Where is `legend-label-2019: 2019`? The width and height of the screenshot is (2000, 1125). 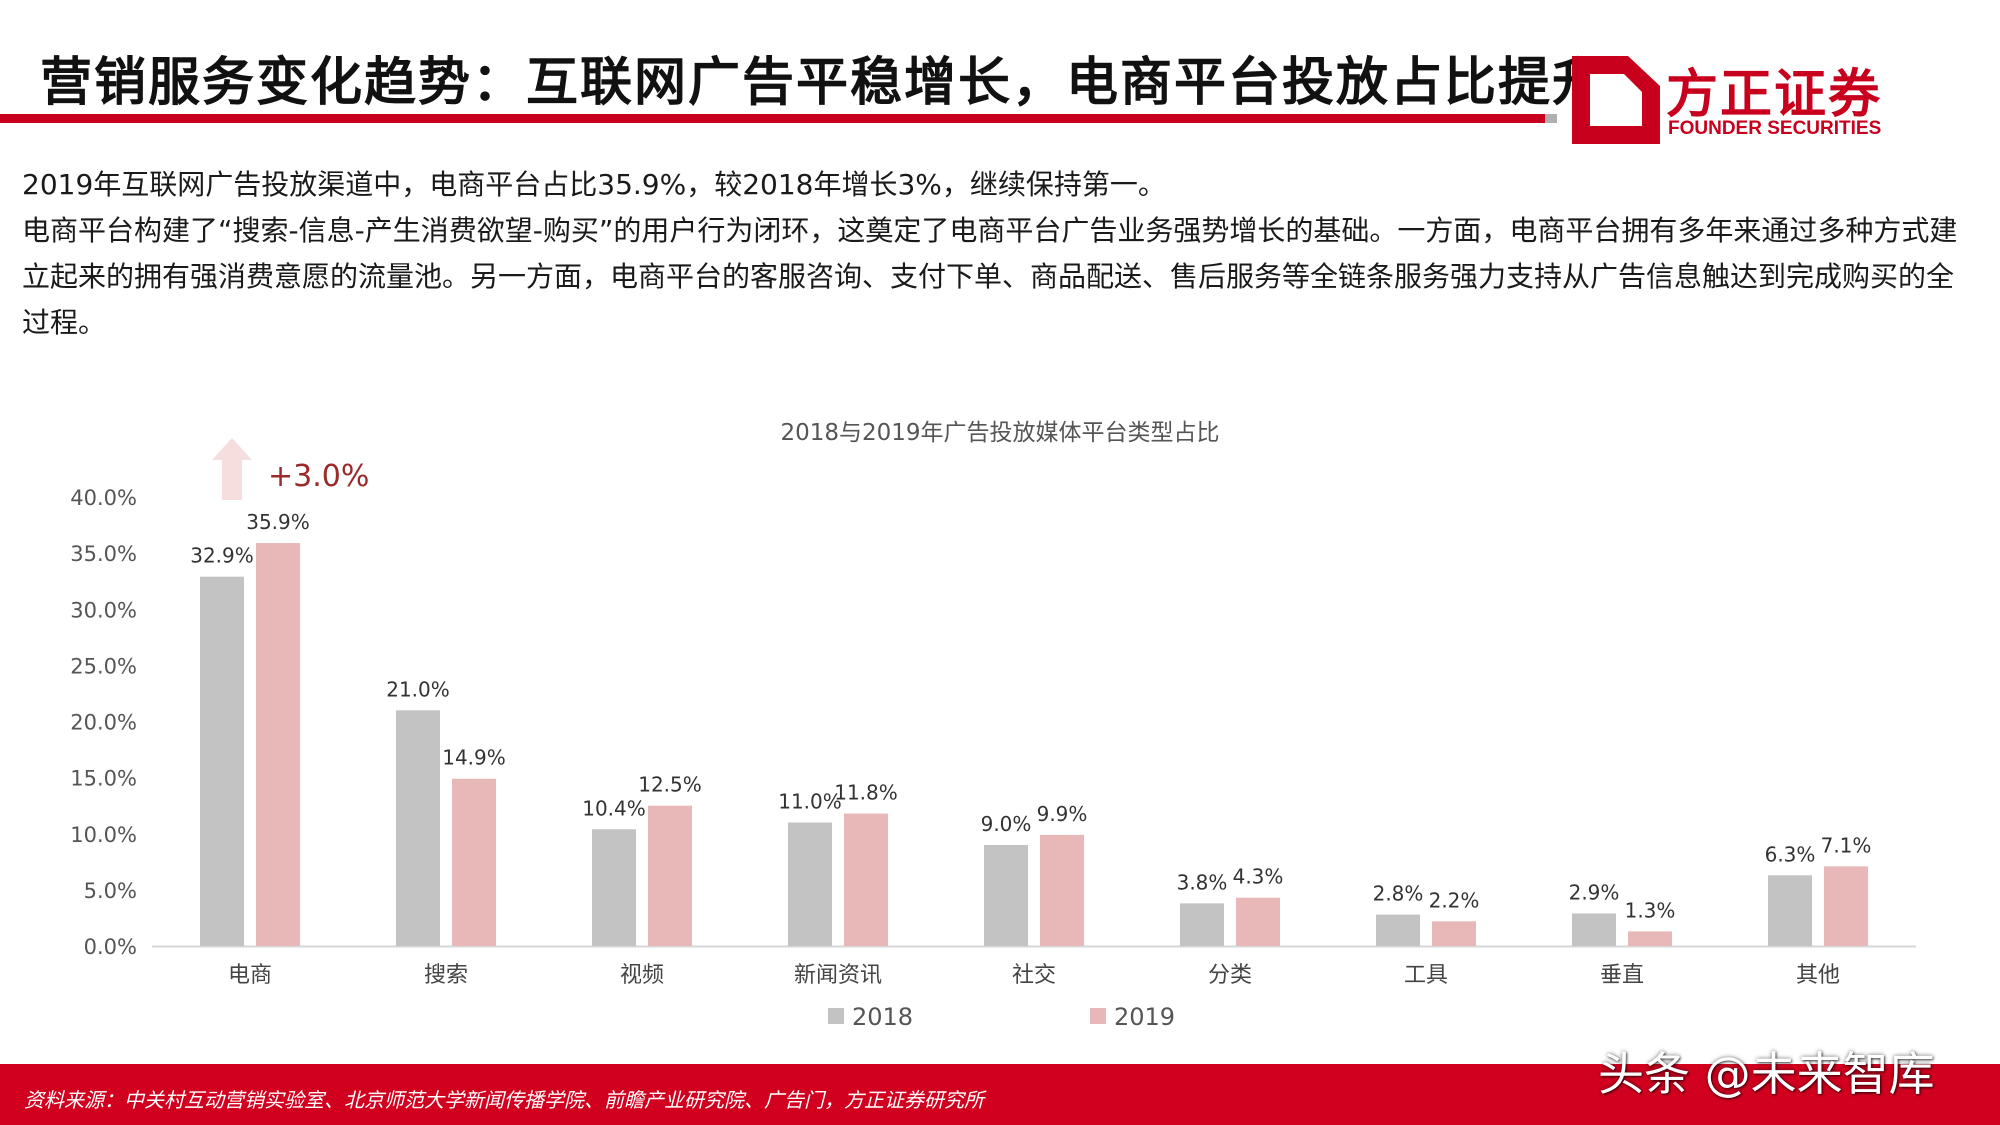 legend-label-2019: 2019 is located at coordinates (1144, 1017).